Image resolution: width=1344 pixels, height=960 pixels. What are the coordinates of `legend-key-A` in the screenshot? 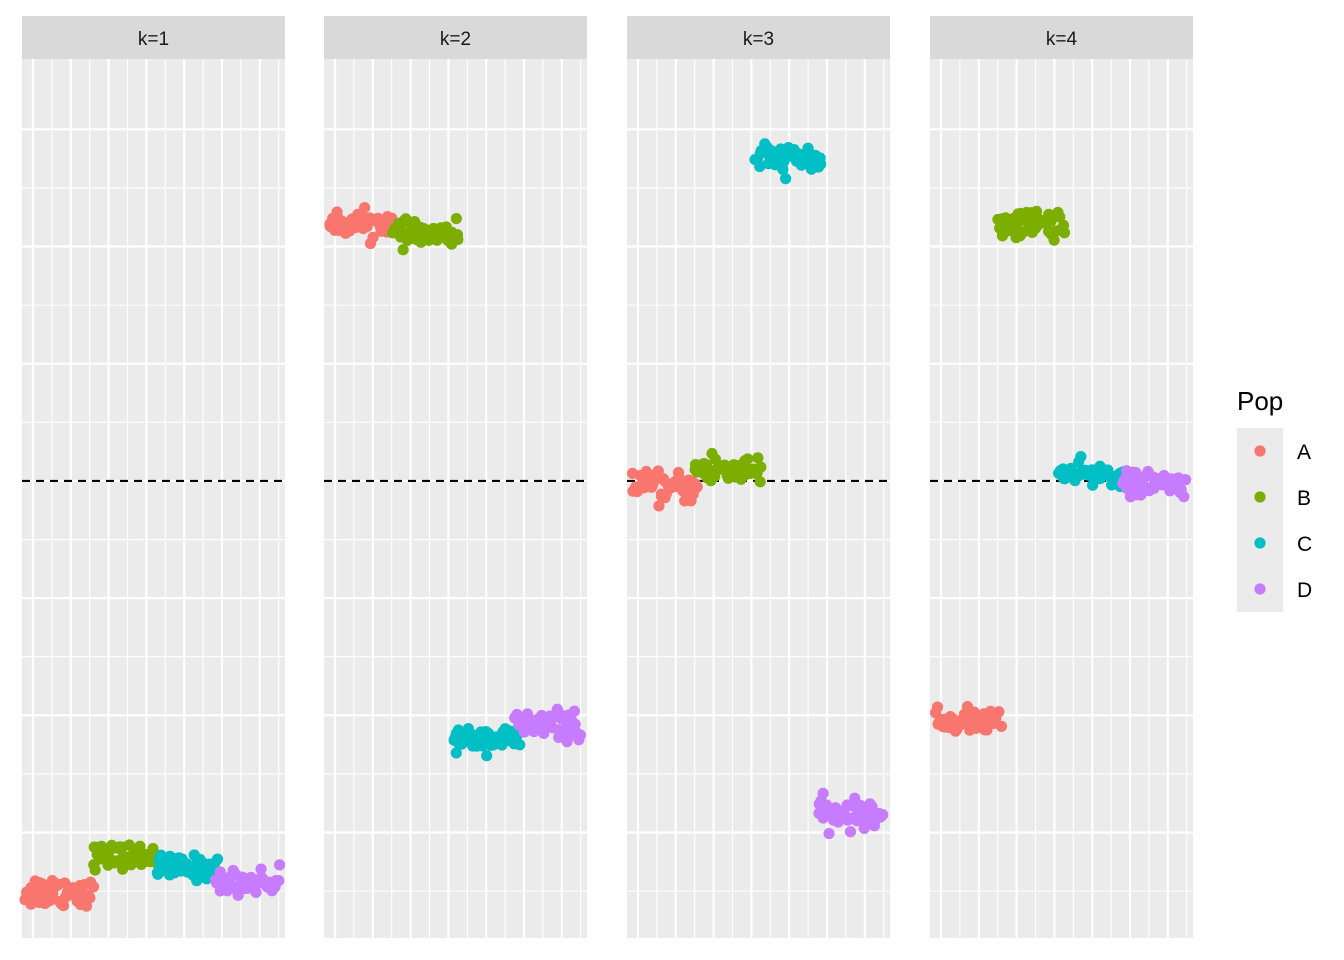 It's located at (1260, 451).